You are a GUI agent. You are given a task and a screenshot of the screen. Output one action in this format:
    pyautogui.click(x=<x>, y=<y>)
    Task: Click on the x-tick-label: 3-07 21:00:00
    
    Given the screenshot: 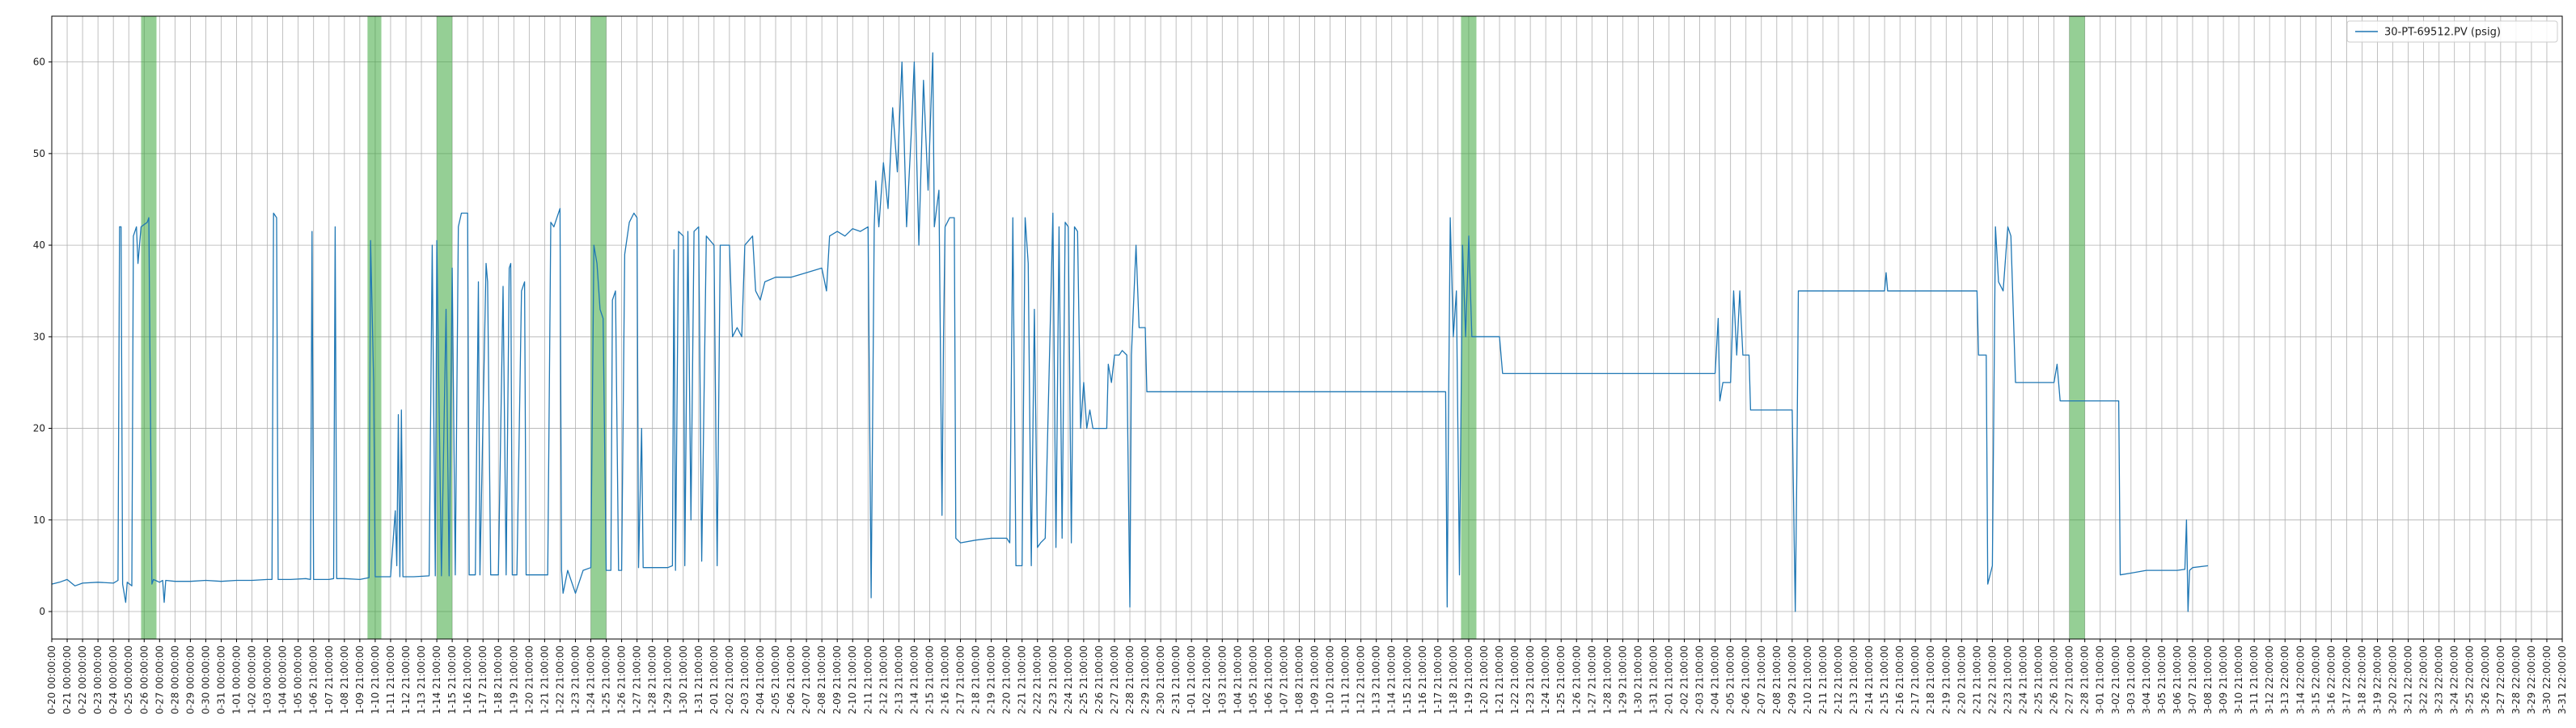 What is the action you would take?
    pyautogui.click(x=2192, y=680)
    